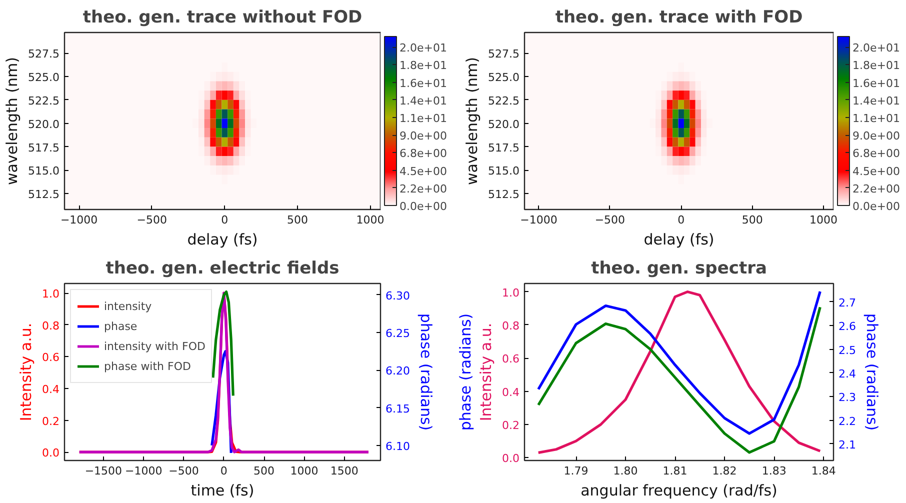 The image size is (906, 503). Describe the element at coordinates (675, 471) in the screenshot. I see `x-tick-label: 1.81` at that location.